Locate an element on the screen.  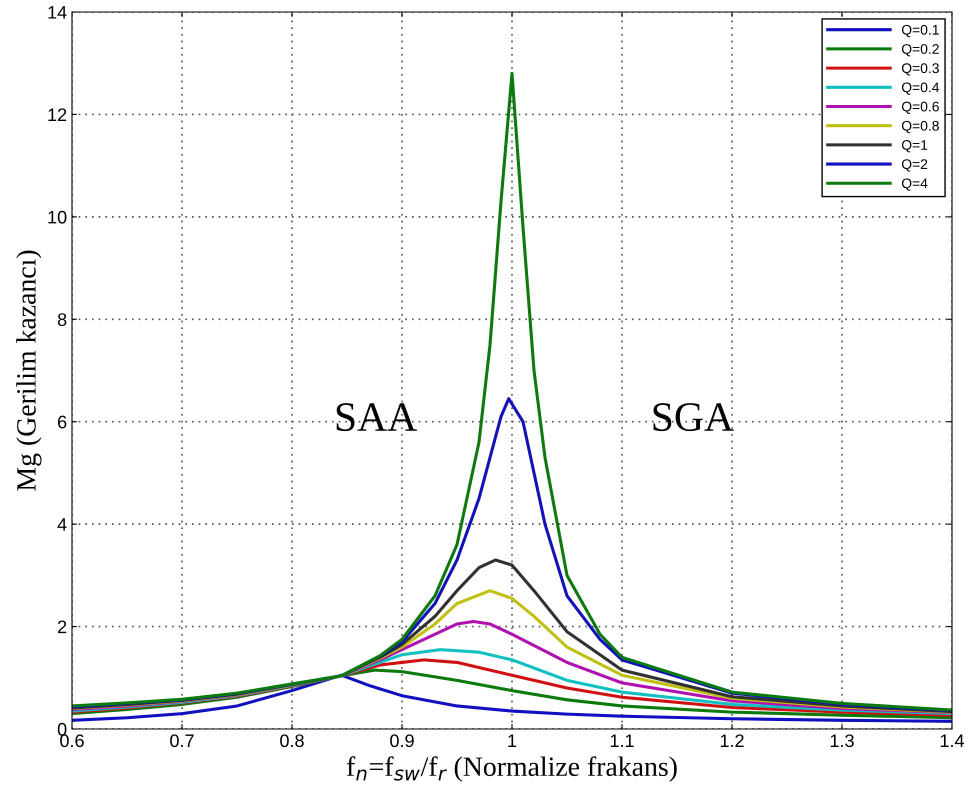
legend-label: Q=0.4 is located at coordinates (921, 88).